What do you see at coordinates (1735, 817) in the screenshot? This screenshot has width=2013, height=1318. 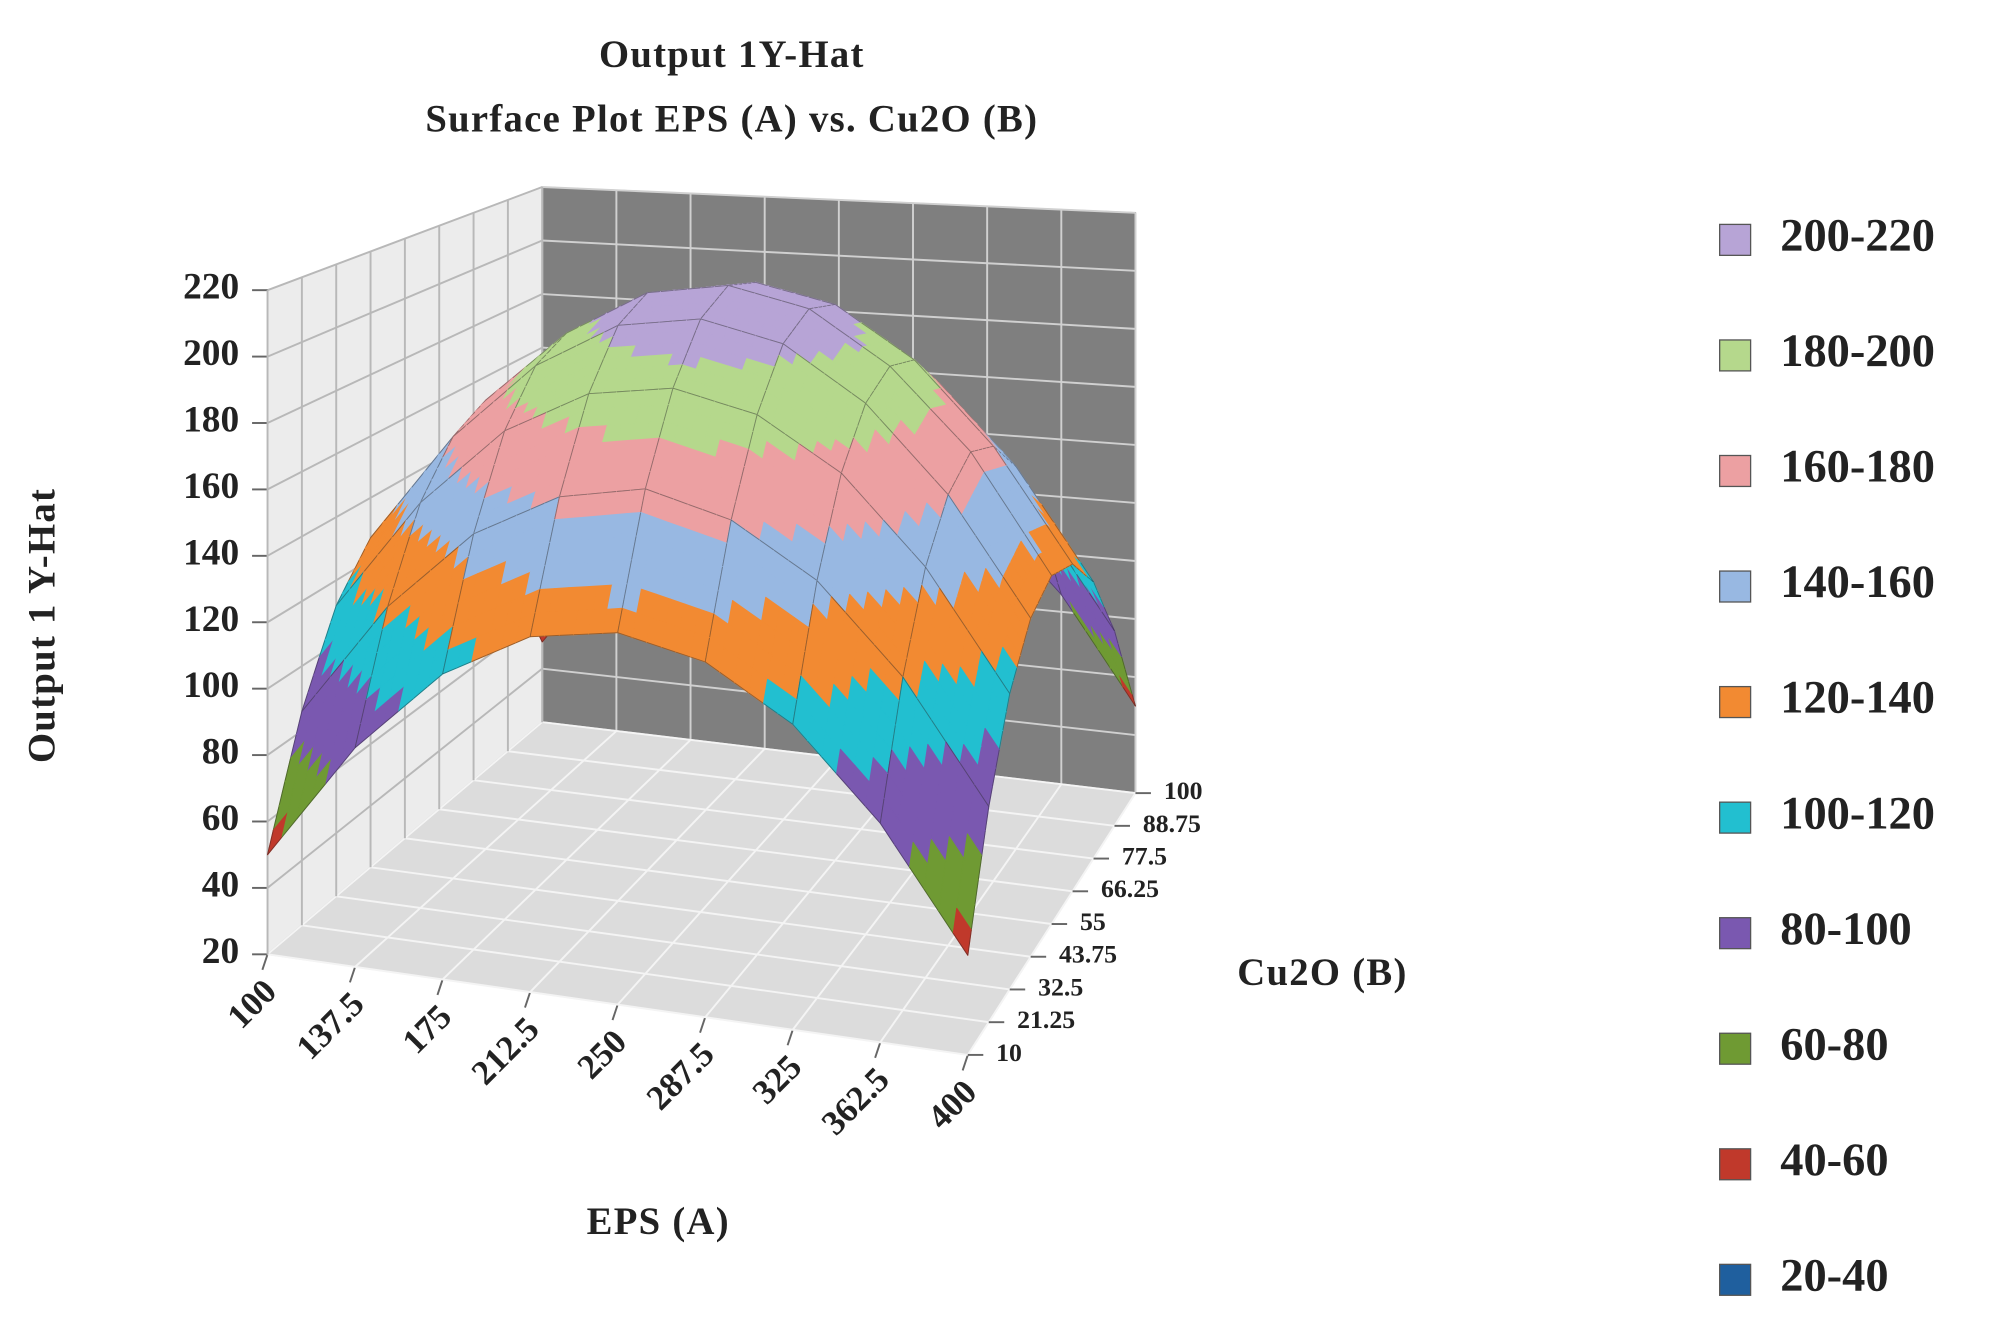 I see `legend-swatch` at bounding box center [1735, 817].